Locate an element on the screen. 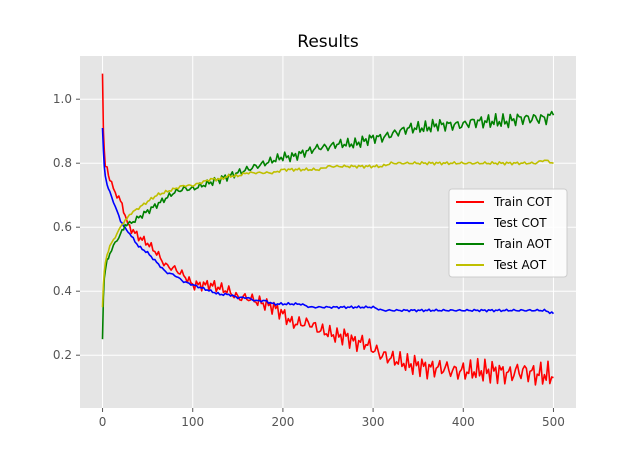 This screenshot has width=640, height=468. legend-label: Train COT is located at coordinates (522, 202).